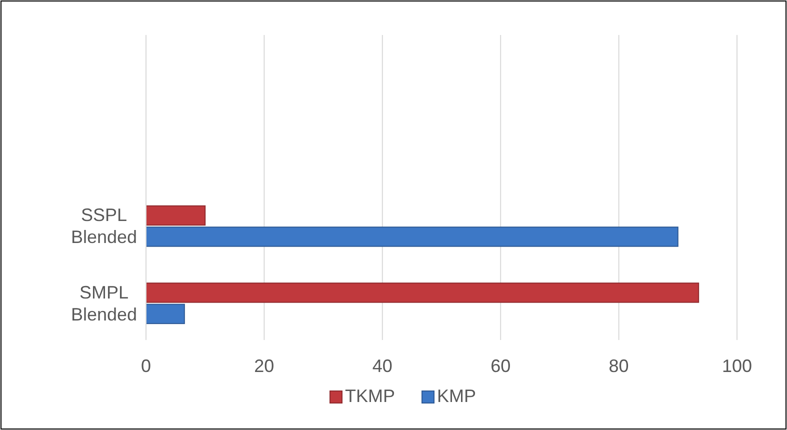  Describe the element at coordinates (618, 366) in the screenshot. I see `x-tick-label: 80` at that location.